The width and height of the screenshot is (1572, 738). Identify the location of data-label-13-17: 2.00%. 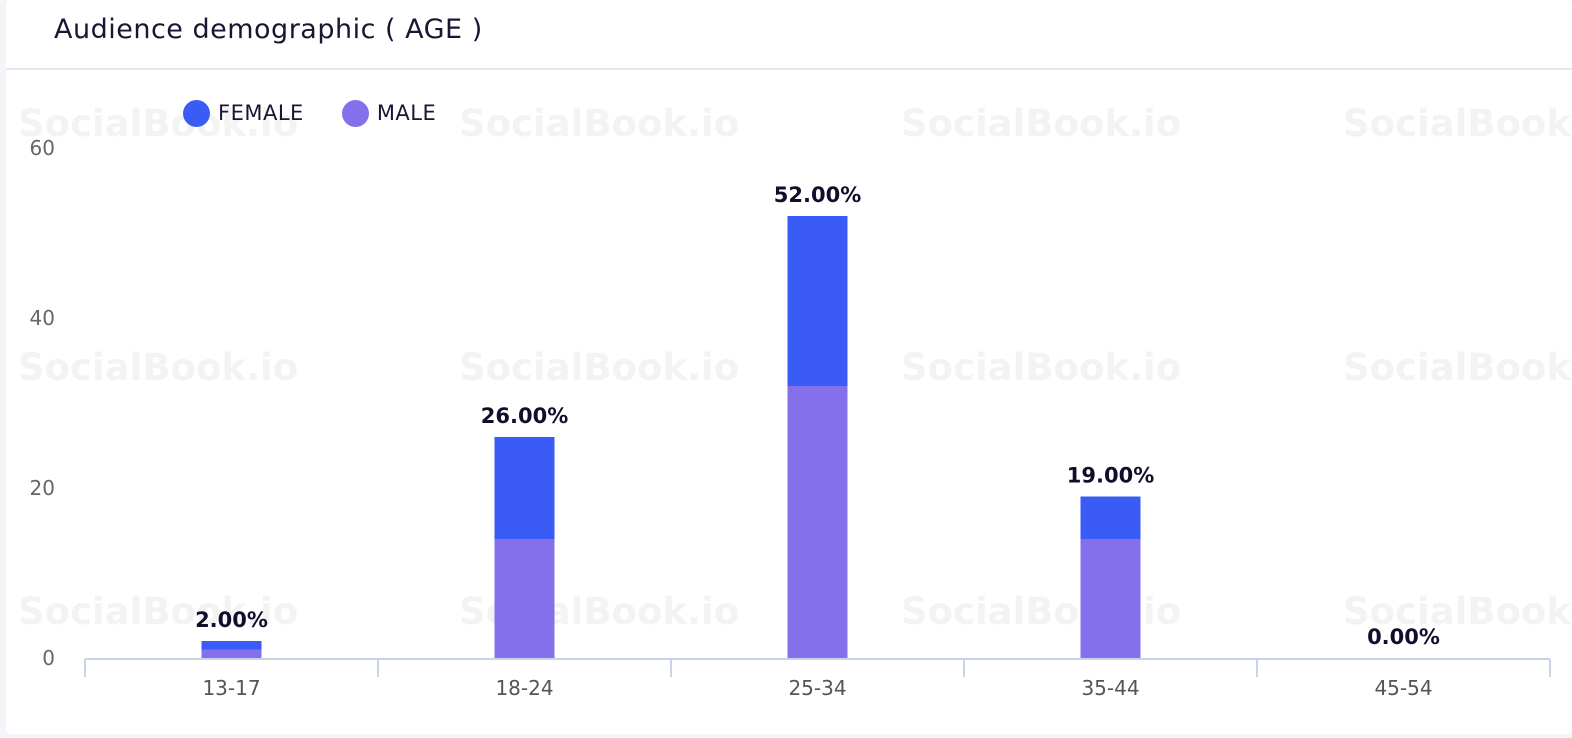
(231, 620).